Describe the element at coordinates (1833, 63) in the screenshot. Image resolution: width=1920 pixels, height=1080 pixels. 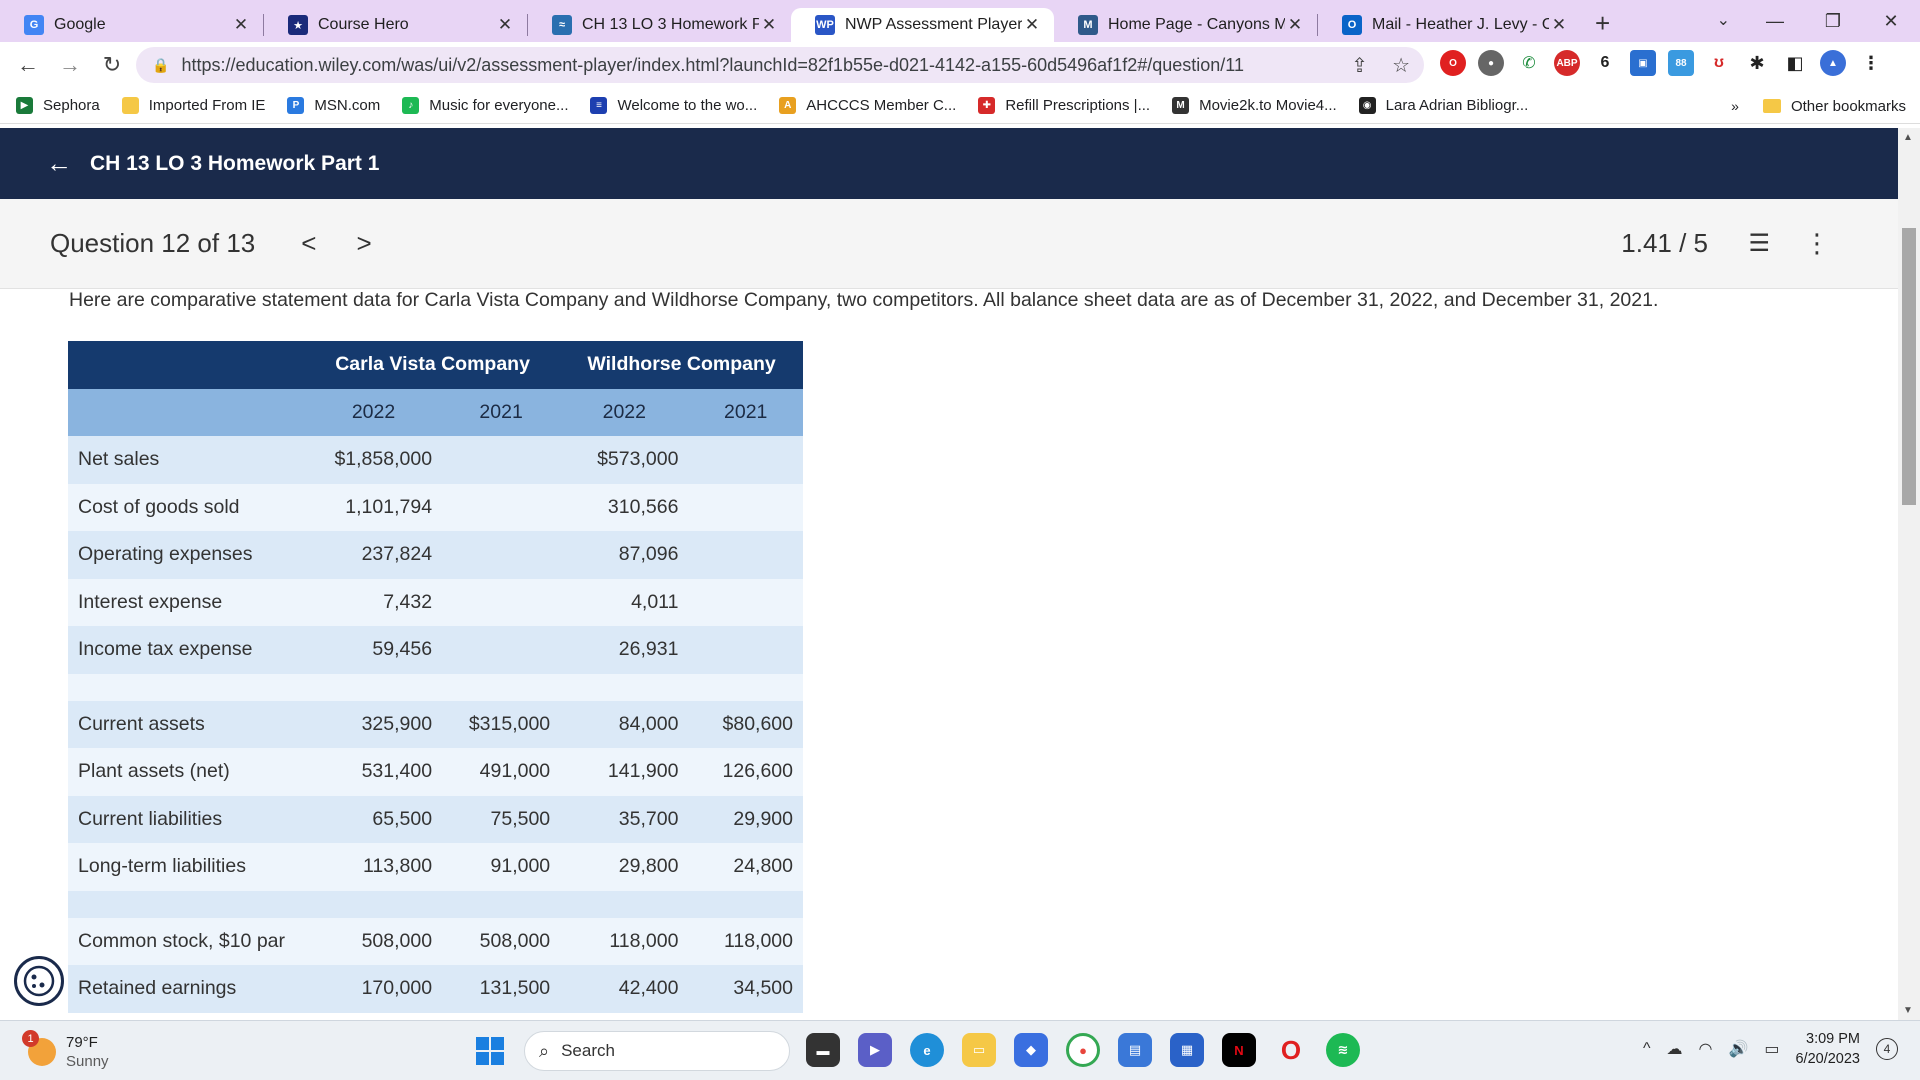
I see `profile-avatar: ▲` at that location.